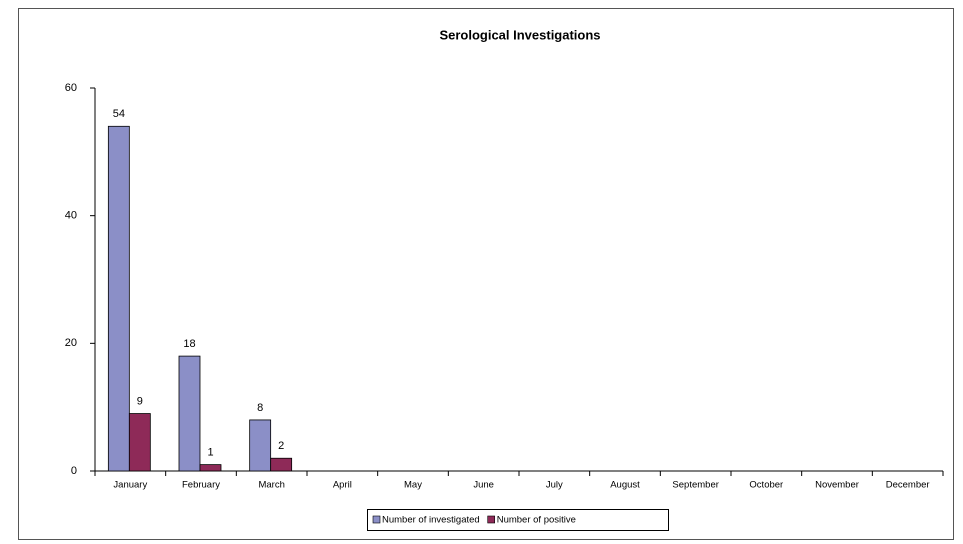  What do you see at coordinates (536, 520) in the screenshot?
I see `legend-label: Number of positive` at bounding box center [536, 520].